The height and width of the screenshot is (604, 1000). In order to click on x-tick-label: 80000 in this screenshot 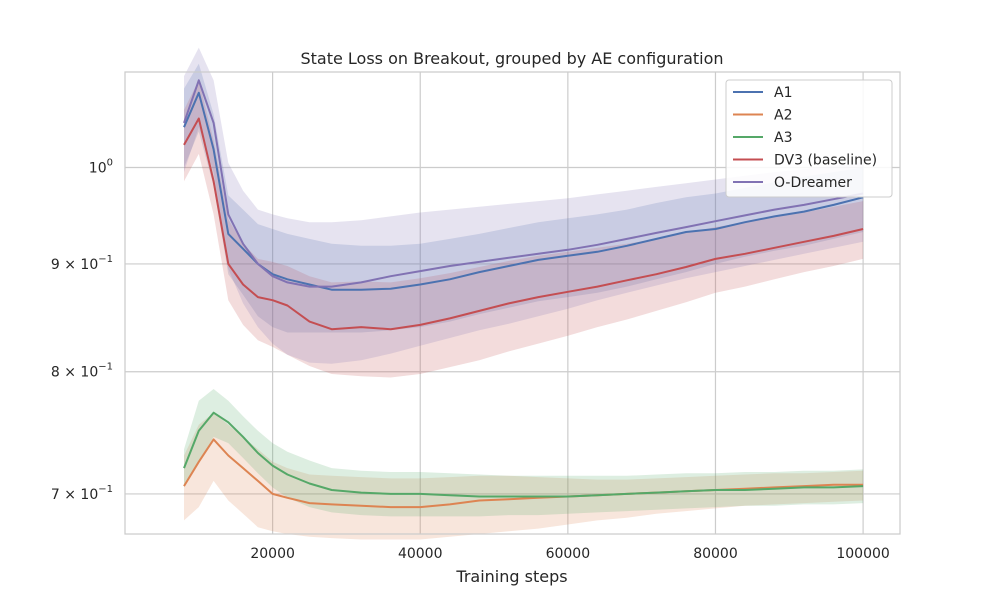, I will do `click(715, 554)`.